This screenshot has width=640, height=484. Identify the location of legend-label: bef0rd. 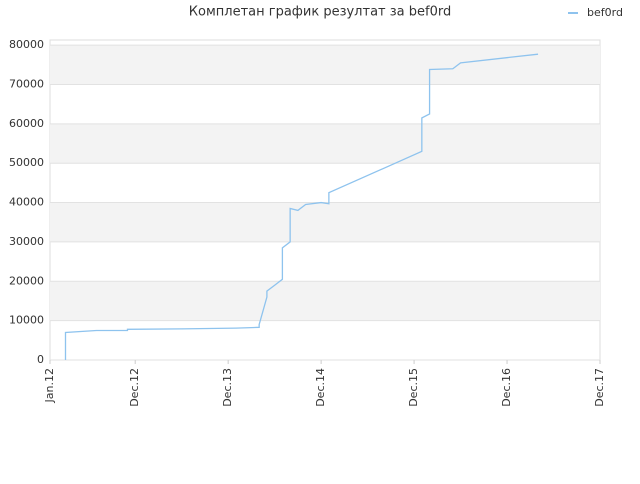
(605, 12).